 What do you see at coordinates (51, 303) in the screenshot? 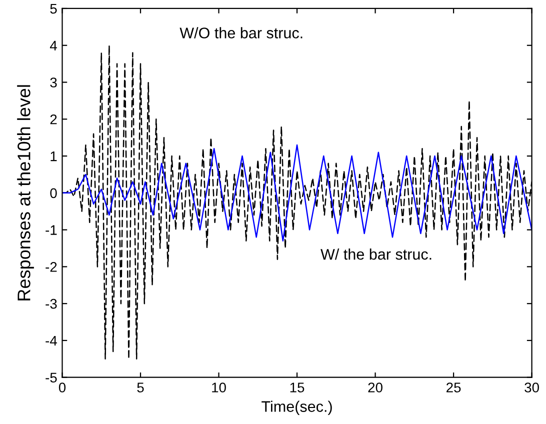
I see `y-tick-label: -3` at bounding box center [51, 303].